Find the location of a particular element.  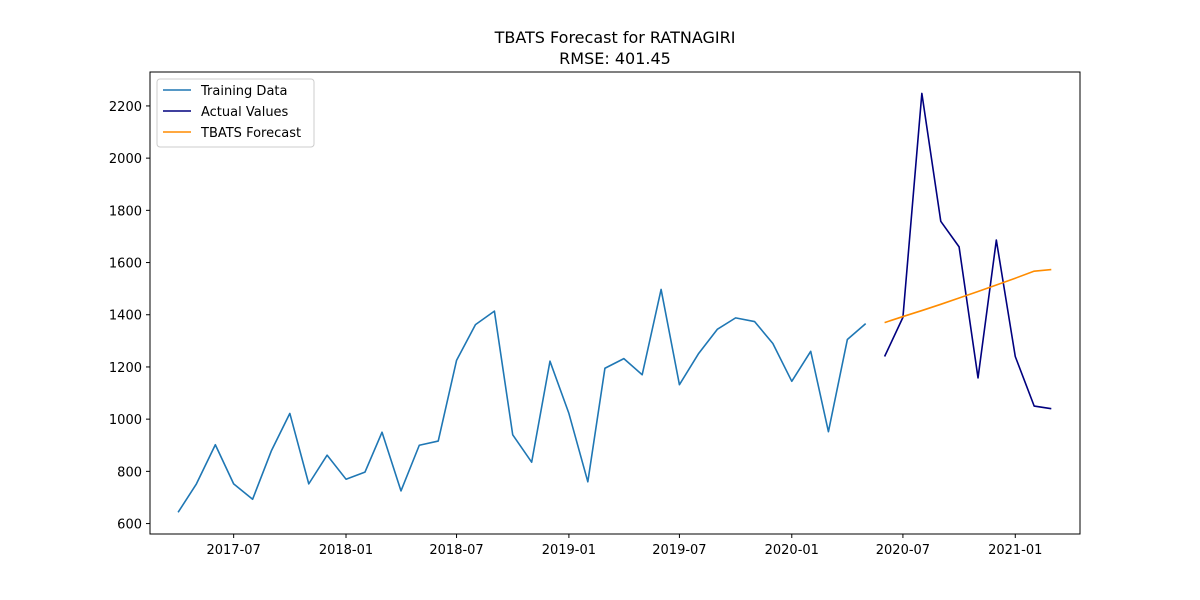

chart-title: TBATS Forecast for RATNAGIRI is located at coordinates (615, 37).